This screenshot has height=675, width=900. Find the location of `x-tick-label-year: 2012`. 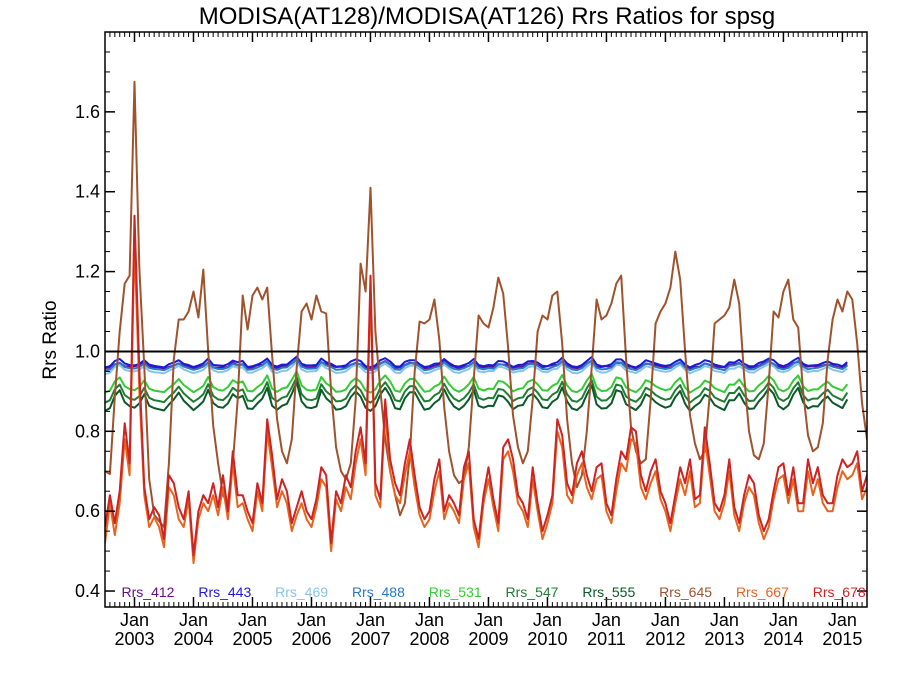

x-tick-label-year: 2012 is located at coordinates (665, 639).